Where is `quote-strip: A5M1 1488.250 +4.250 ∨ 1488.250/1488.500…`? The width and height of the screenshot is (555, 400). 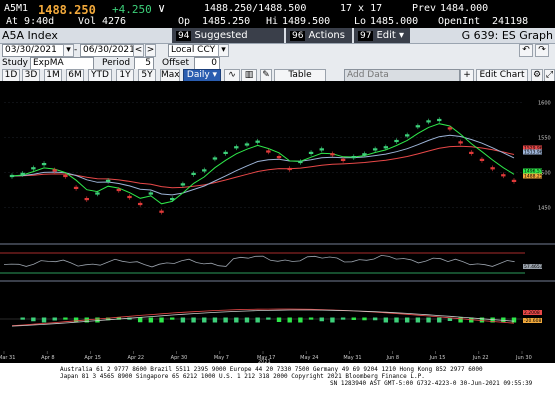
quote-strip: A5M1 1488.250 +4.250 ∨ 1488.250/1488.500… is located at coordinates (277, 14).